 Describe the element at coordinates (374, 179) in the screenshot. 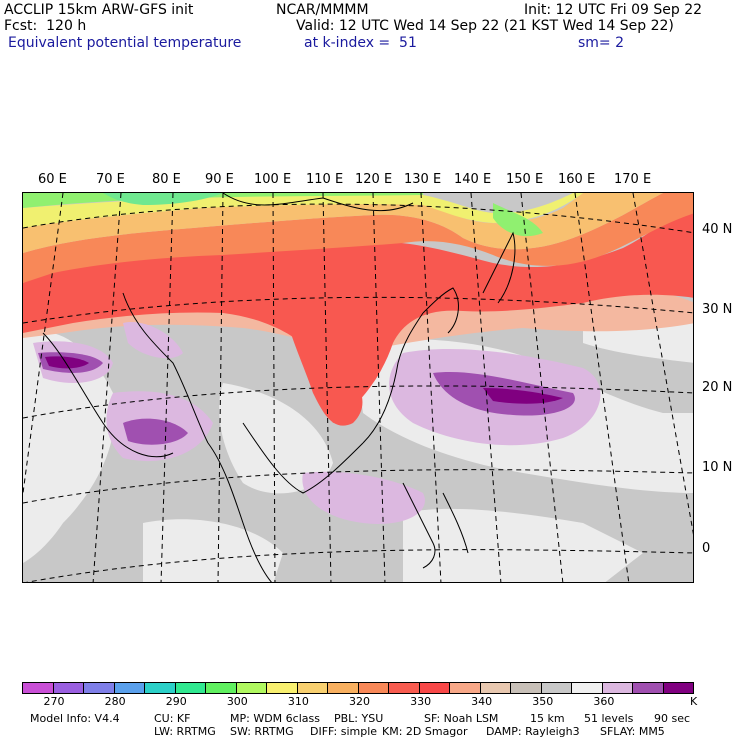

I see `lon-label: 120 E` at that location.